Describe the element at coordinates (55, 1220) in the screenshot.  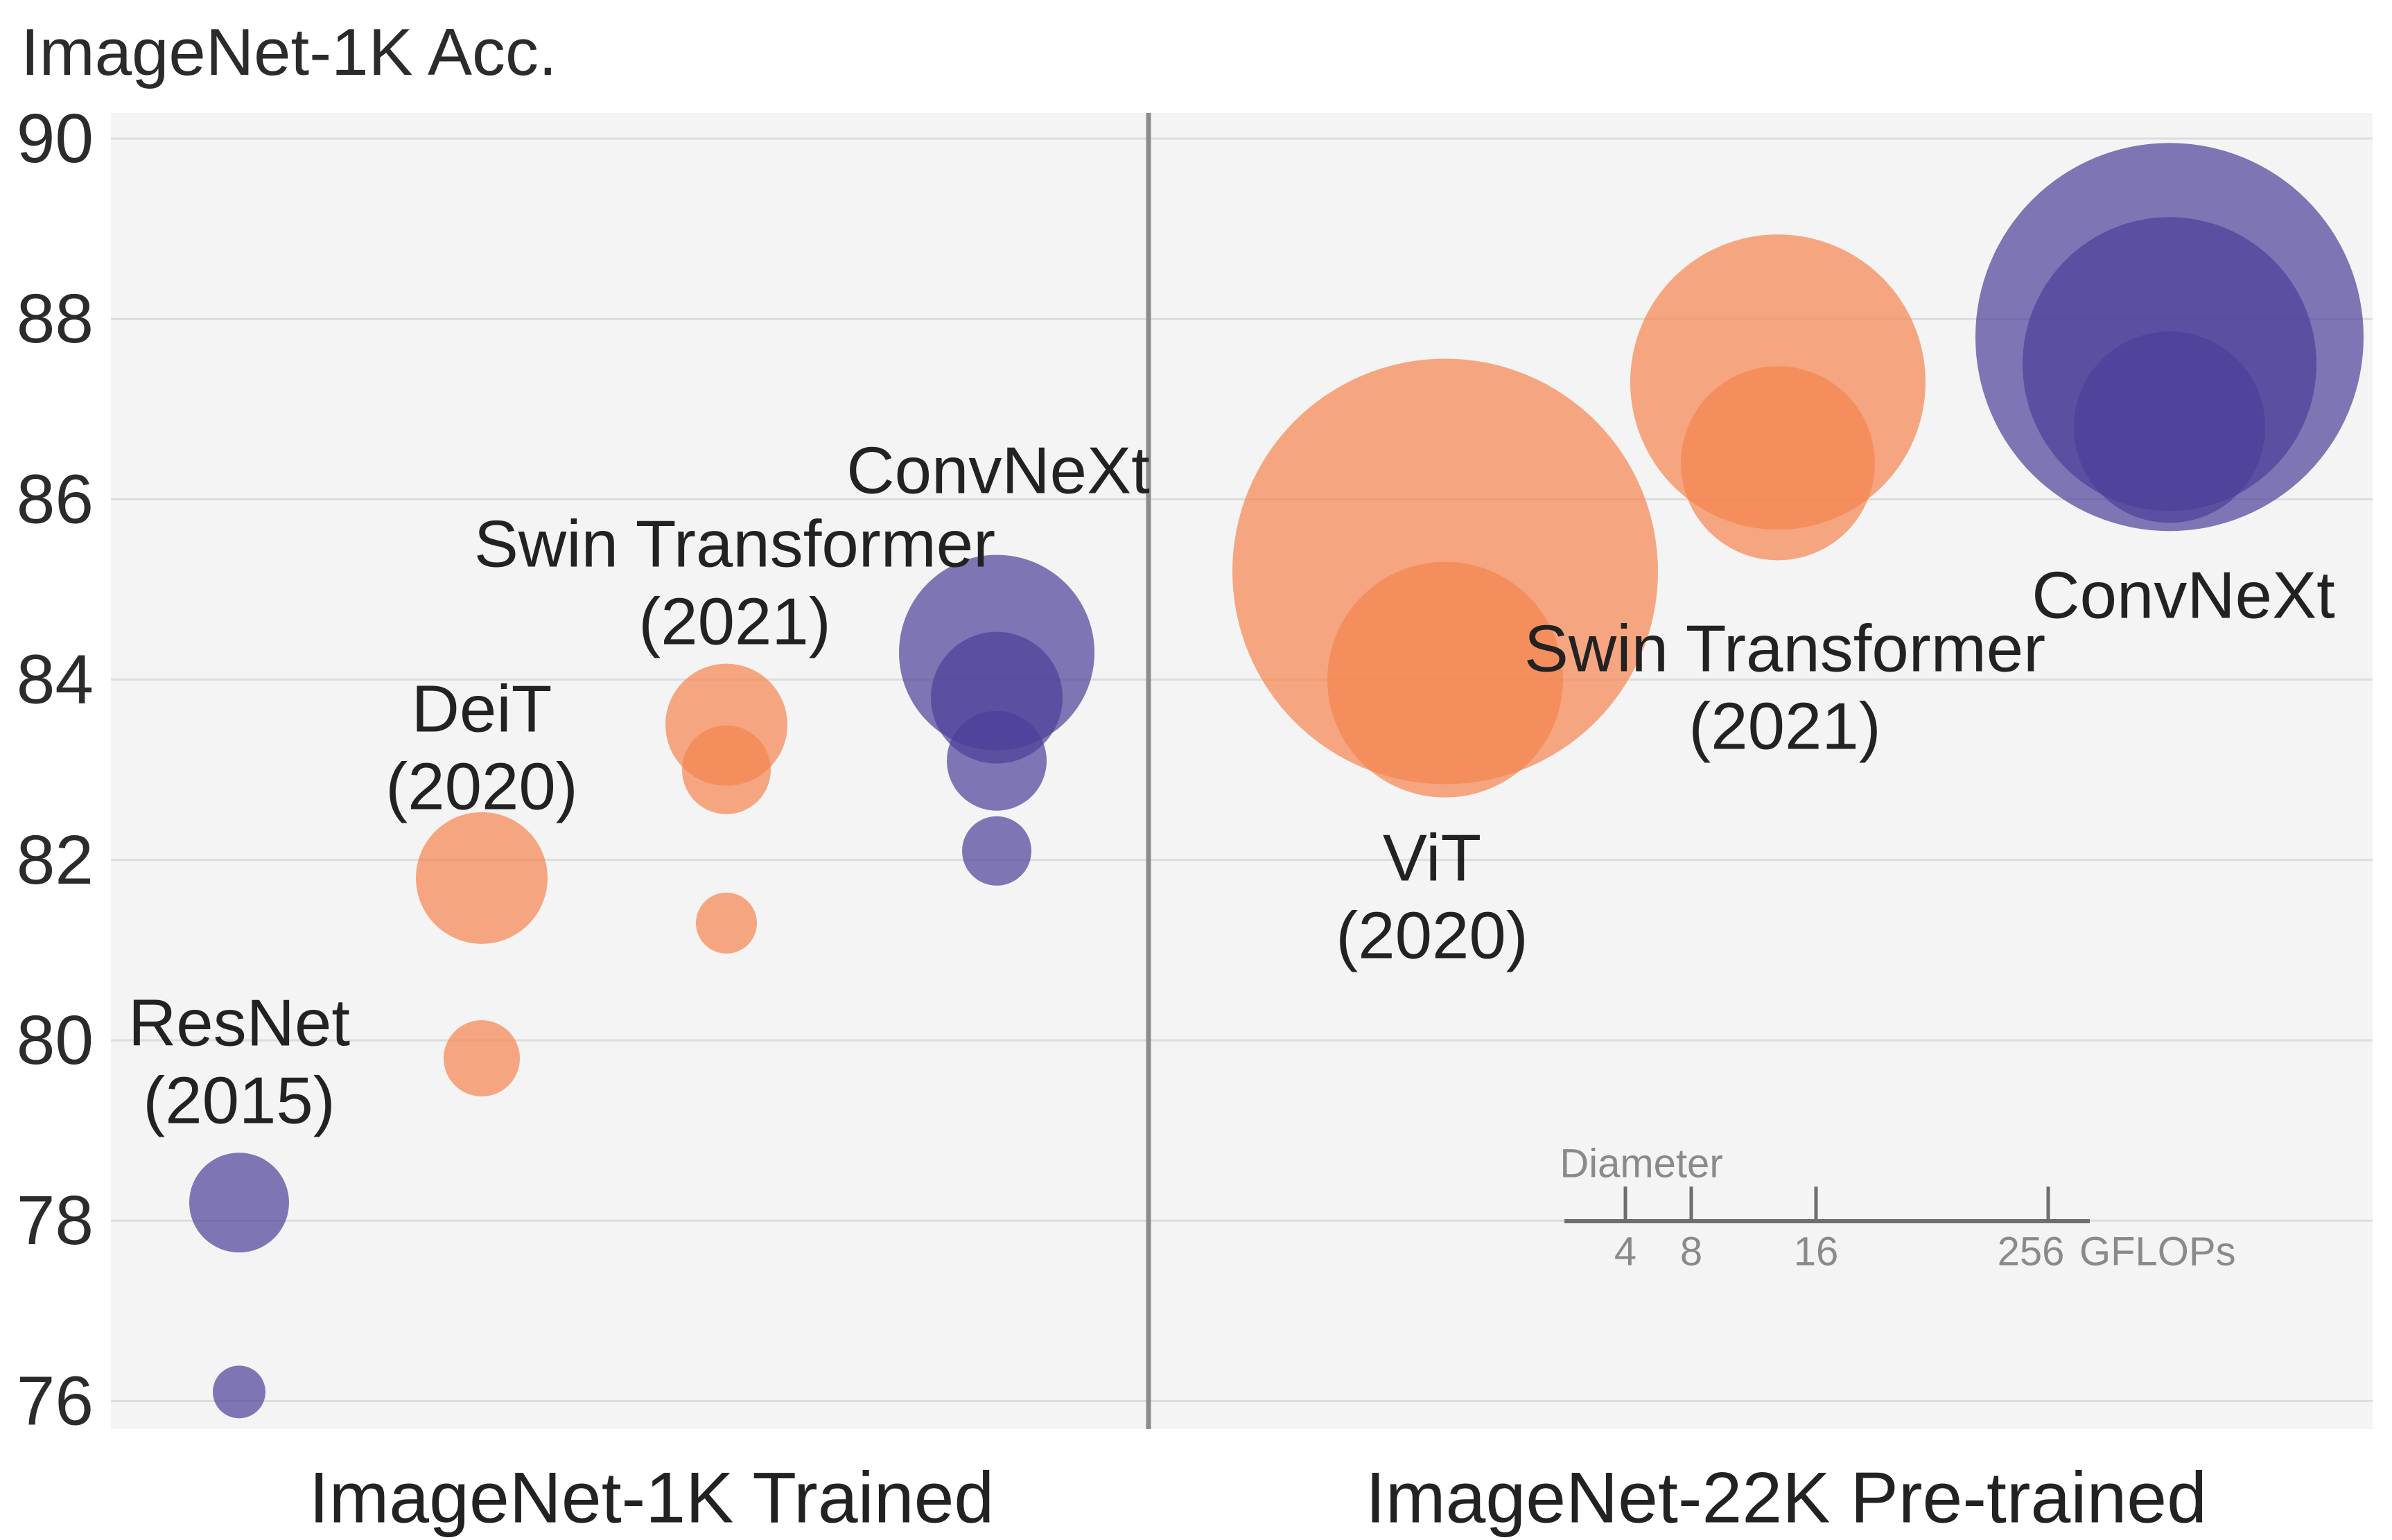
I see `y-tick-label-78: 78` at that location.